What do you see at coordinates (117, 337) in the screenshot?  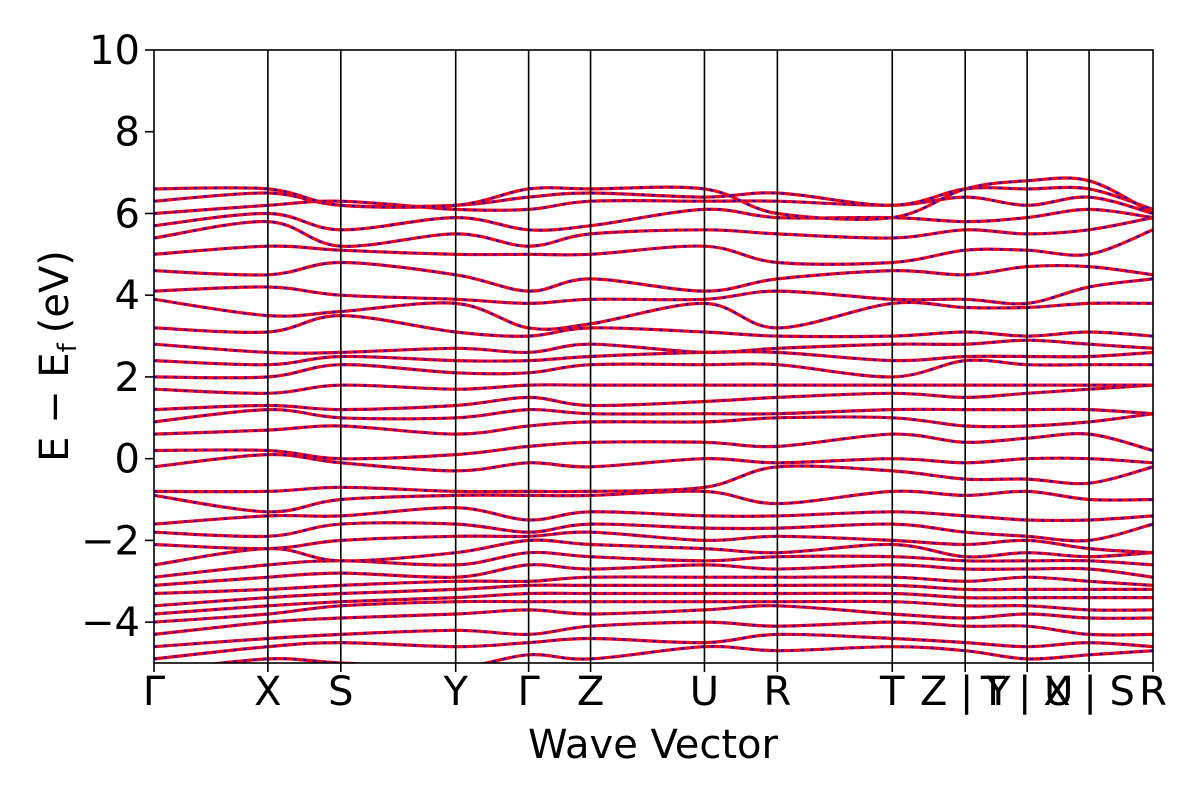 I see `y-axis: 10 8 6 4 2 0 −2 −4` at bounding box center [117, 337].